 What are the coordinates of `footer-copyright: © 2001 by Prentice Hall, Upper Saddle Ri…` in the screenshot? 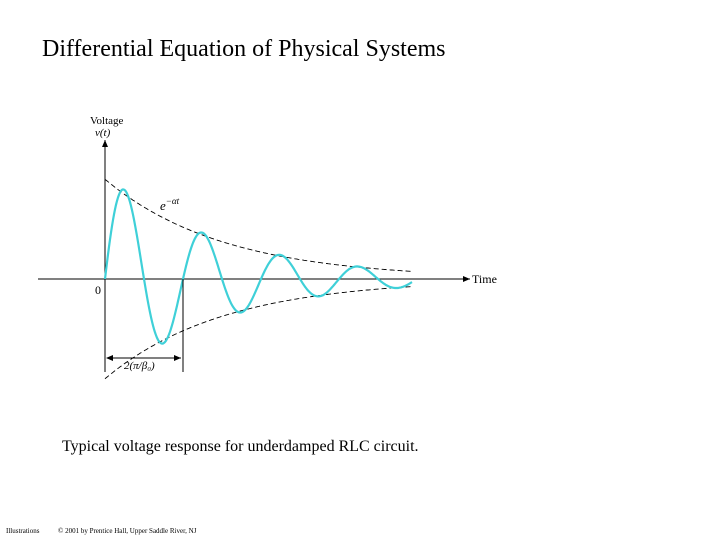 It's located at (127, 531).